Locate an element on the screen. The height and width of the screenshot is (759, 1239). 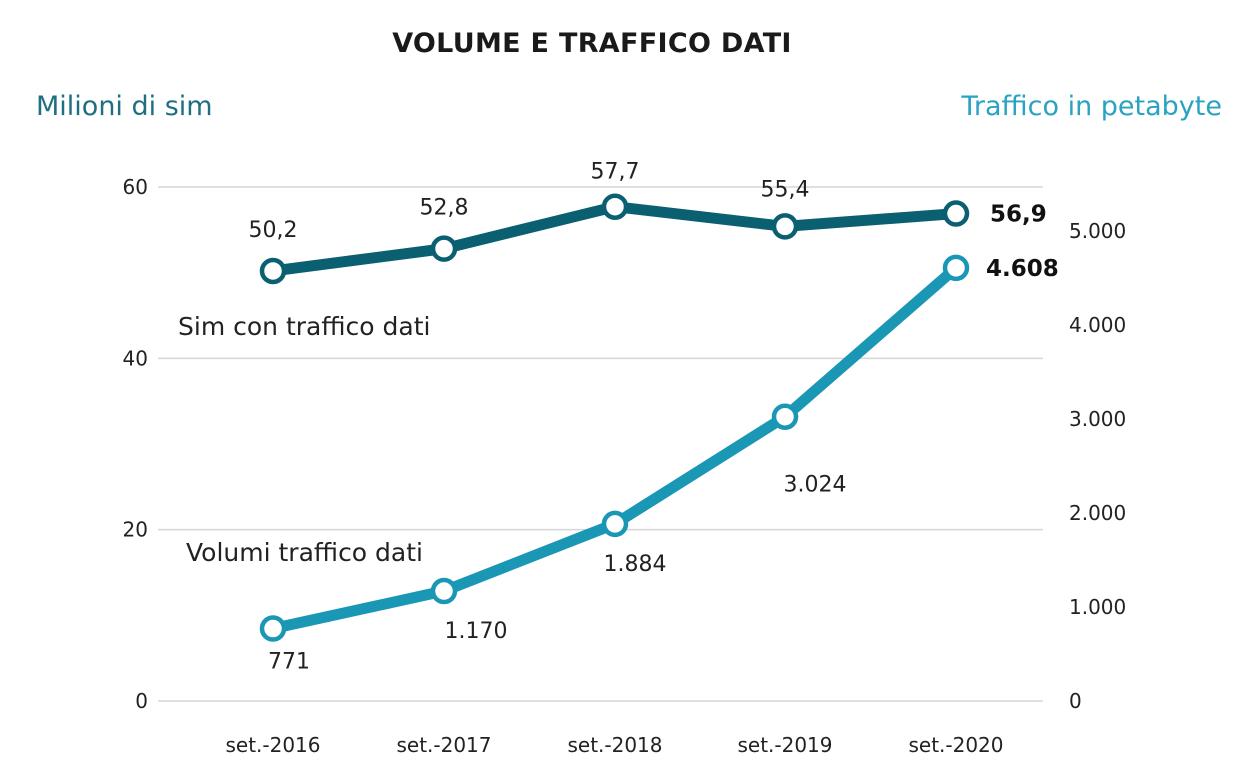
data-label: 771 is located at coordinates (289, 662).